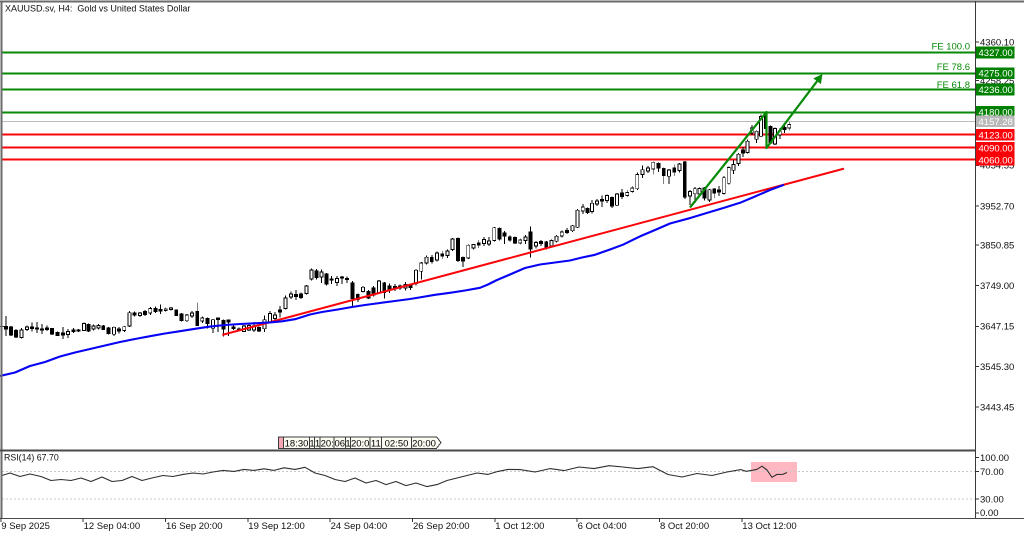 This screenshot has width=1024, height=535. What do you see at coordinates (996, 74) in the screenshot?
I see `svg-text: 4275.00` at bounding box center [996, 74].